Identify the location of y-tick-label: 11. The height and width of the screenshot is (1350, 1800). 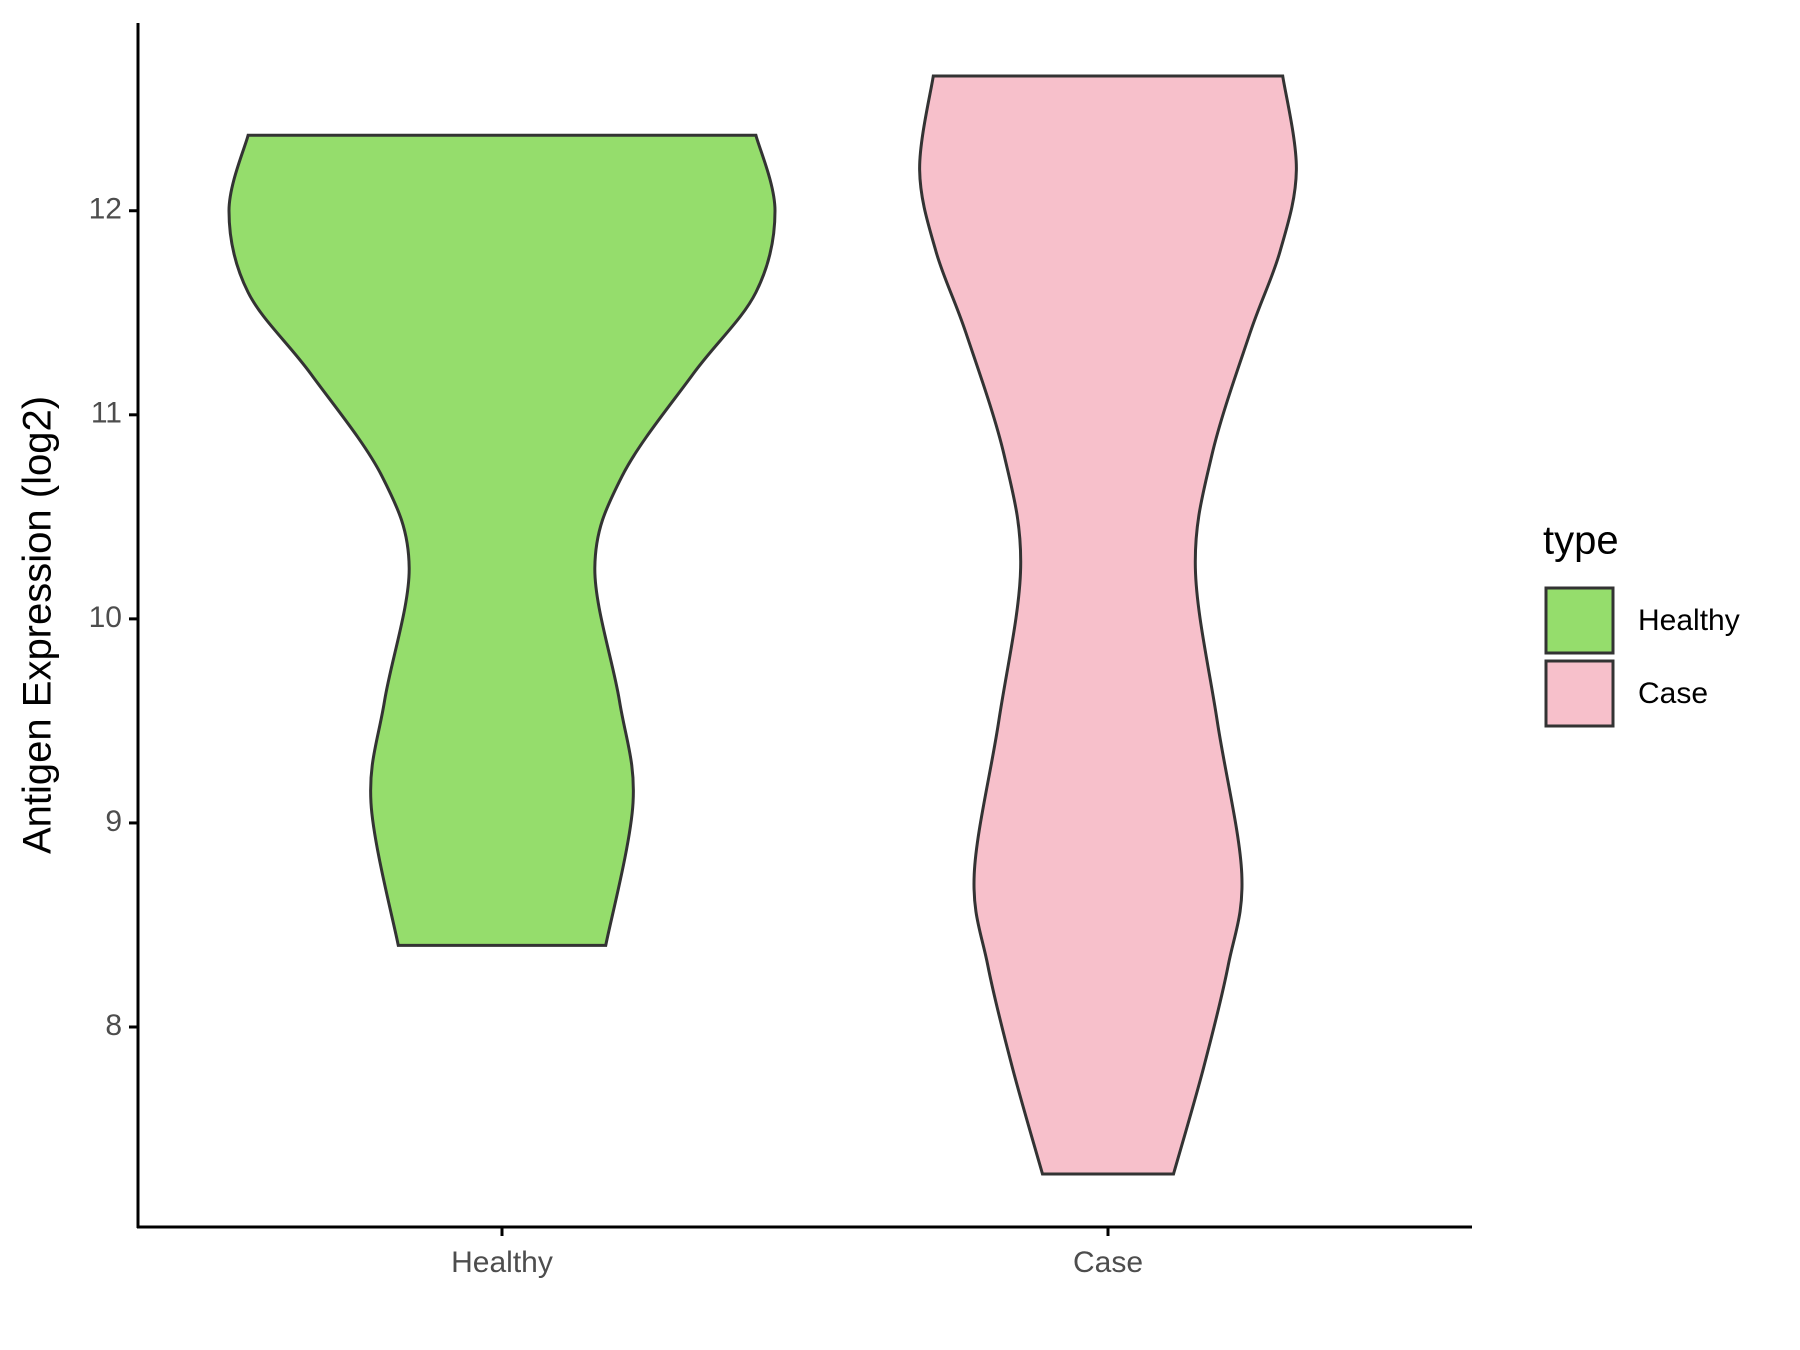
(106, 413).